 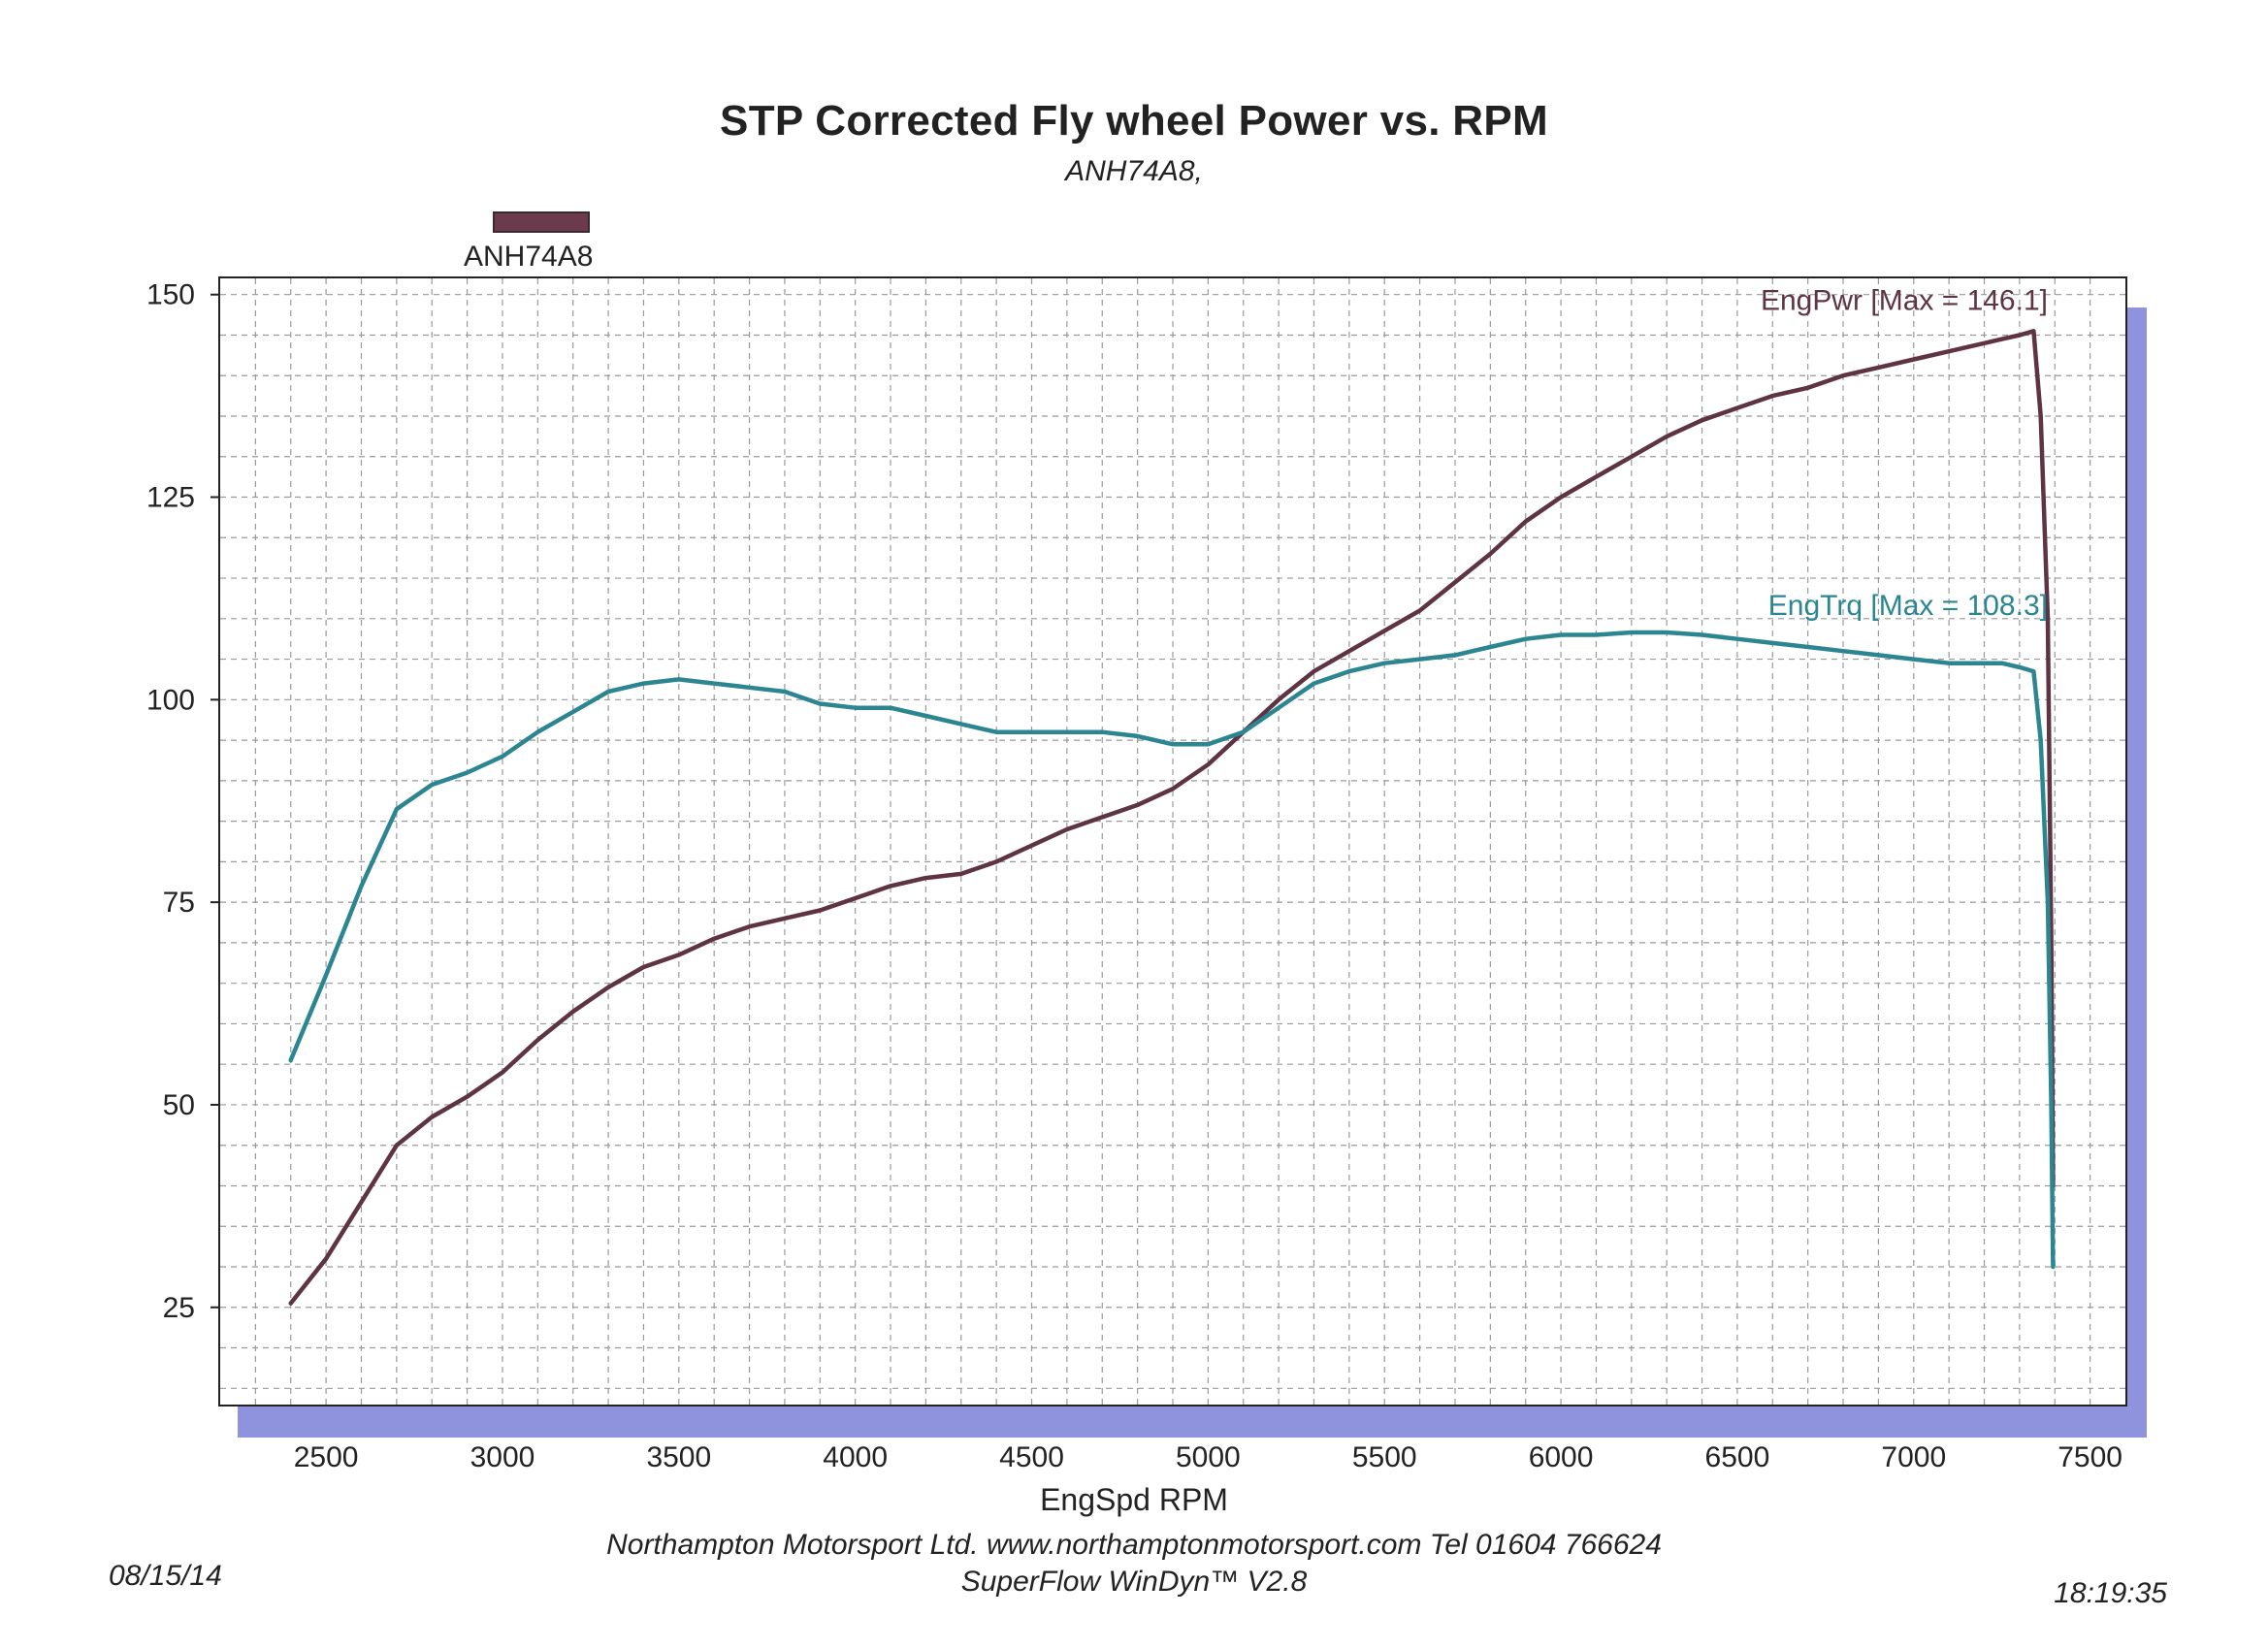 What do you see at coordinates (179, 903) in the screenshot?
I see `y-tick-label: 75` at bounding box center [179, 903].